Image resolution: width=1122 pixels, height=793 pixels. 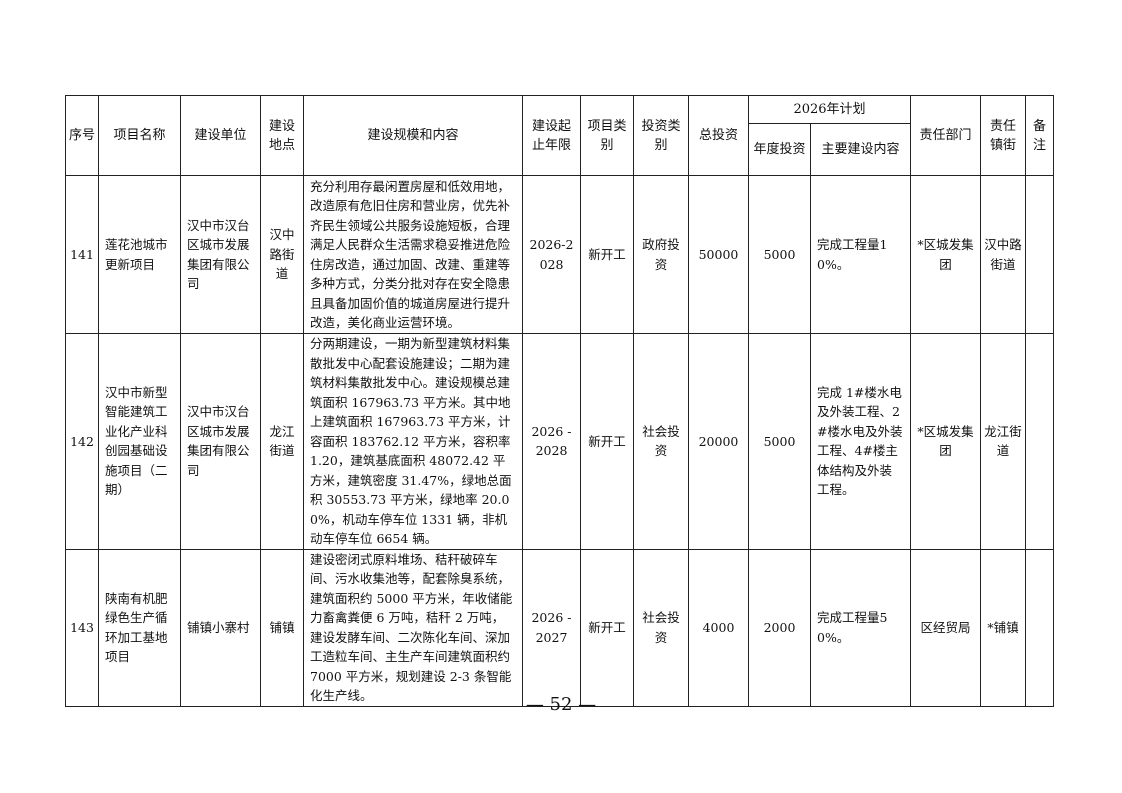 I want to click on cell-invest-type: 政府投资, so click(x=661, y=254).